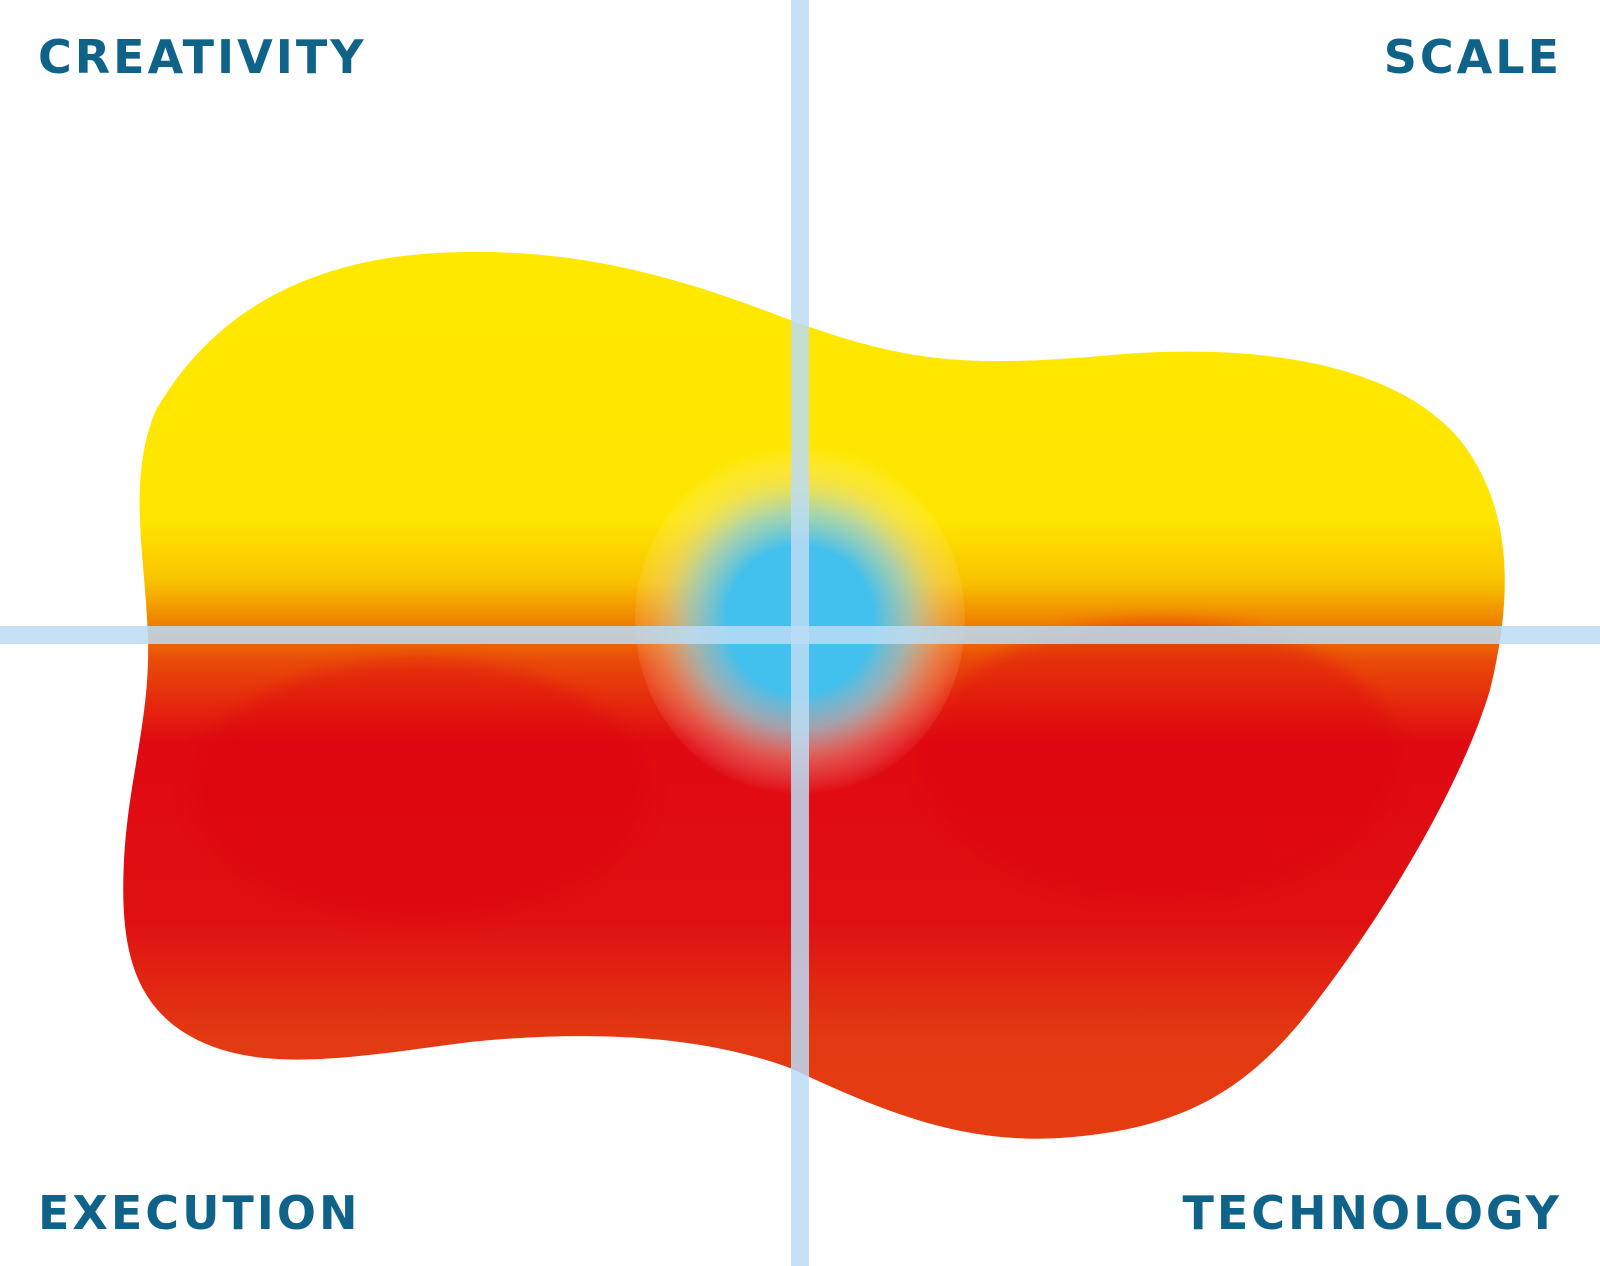  Describe the element at coordinates (1372, 1213) in the screenshot. I see `quadrant-label-technology: TECHNOLOGY` at that location.